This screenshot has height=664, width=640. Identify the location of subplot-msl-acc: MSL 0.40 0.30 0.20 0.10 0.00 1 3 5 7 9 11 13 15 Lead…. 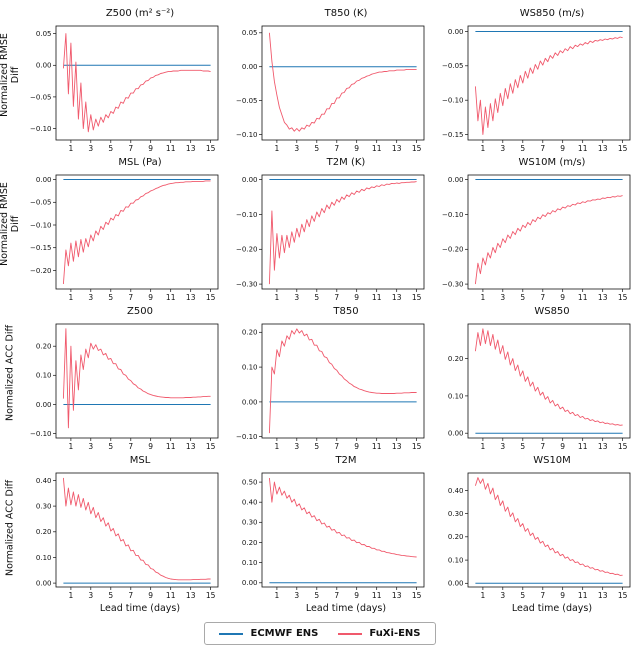
(125, 534).